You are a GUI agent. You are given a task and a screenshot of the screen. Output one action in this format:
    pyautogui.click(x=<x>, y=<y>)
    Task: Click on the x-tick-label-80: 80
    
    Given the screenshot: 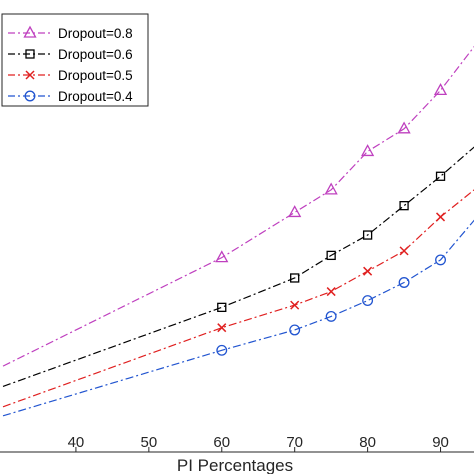 What is the action you would take?
    pyautogui.click(x=367, y=442)
    